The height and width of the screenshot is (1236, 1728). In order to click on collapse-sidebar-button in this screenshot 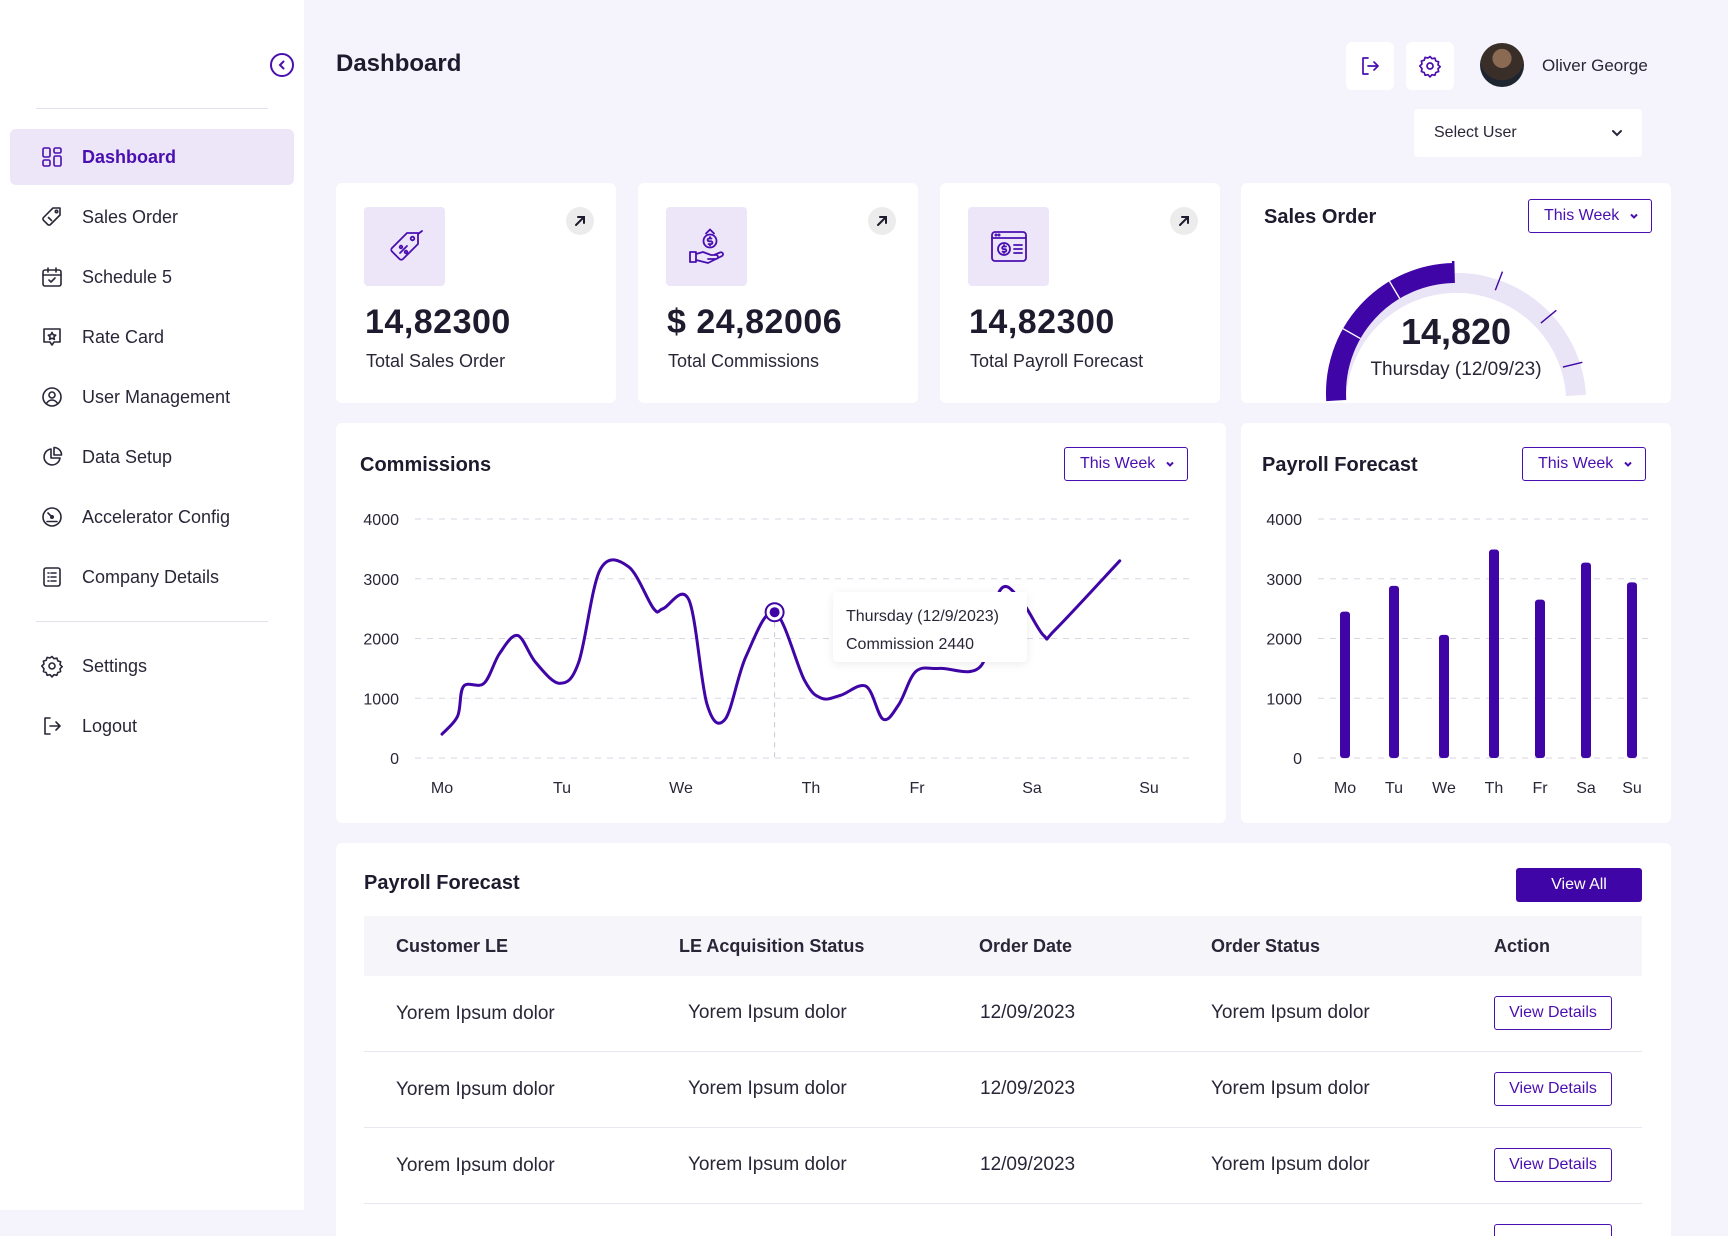, I will do `click(282, 65)`.